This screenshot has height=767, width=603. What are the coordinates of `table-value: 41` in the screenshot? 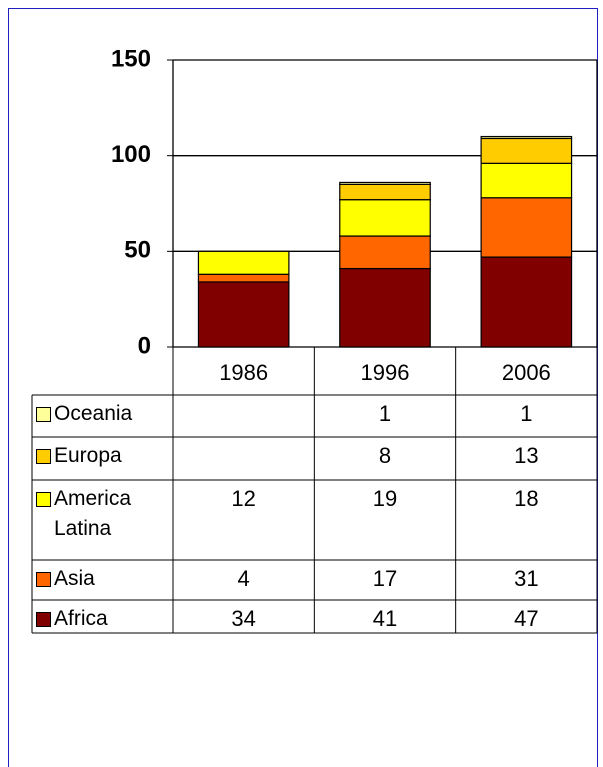 It's located at (385, 618).